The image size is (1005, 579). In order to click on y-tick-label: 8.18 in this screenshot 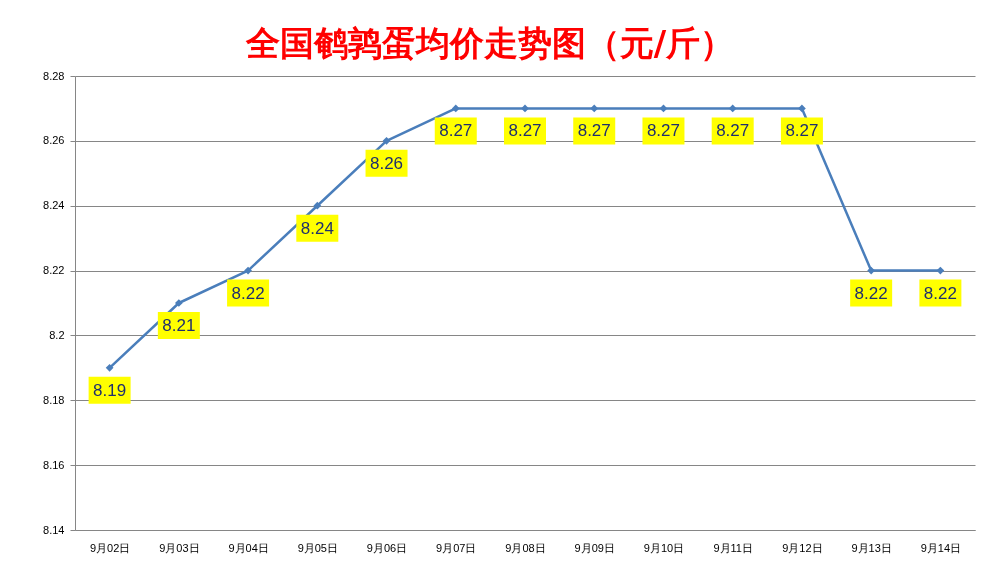, I will do `click(54, 399)`.